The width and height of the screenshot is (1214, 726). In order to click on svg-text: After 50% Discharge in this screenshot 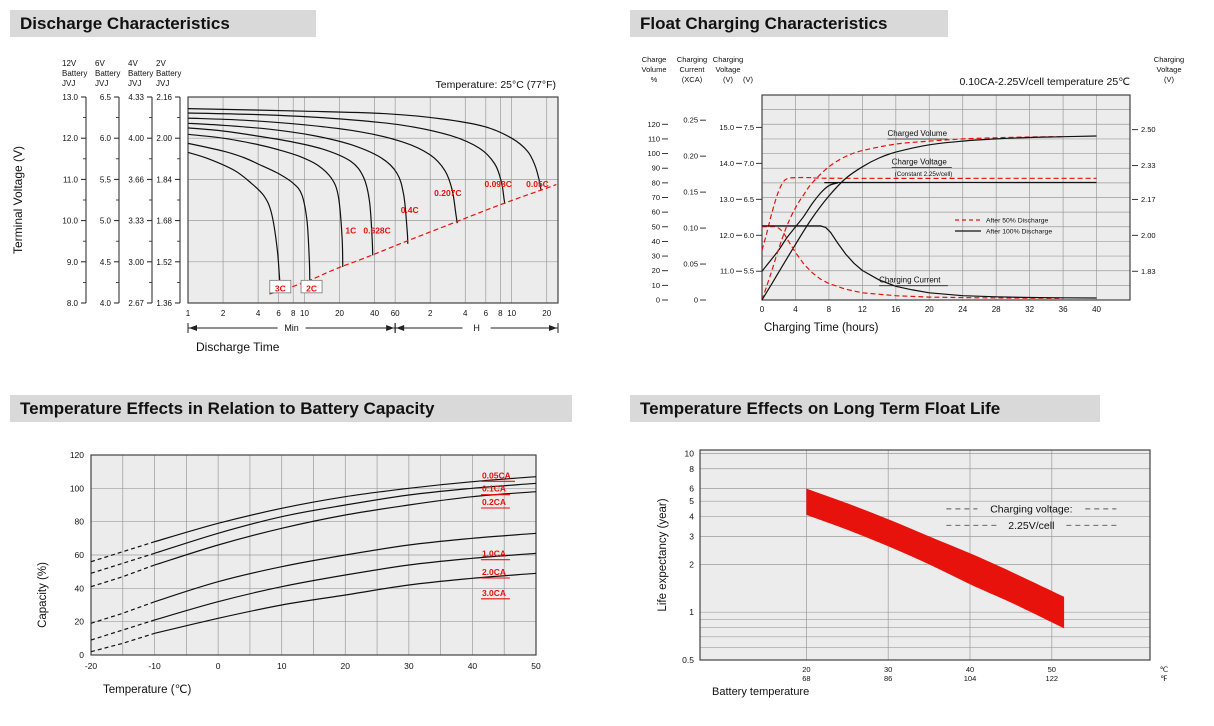, I will do `click(1017, 221)`.